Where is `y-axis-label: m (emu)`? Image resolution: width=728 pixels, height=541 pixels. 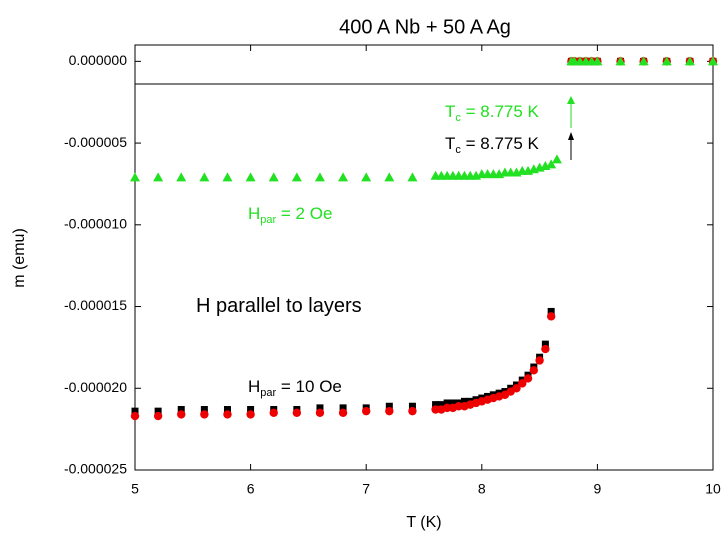
y-axis-label: m (emu) is located at coordinates (19, 258).